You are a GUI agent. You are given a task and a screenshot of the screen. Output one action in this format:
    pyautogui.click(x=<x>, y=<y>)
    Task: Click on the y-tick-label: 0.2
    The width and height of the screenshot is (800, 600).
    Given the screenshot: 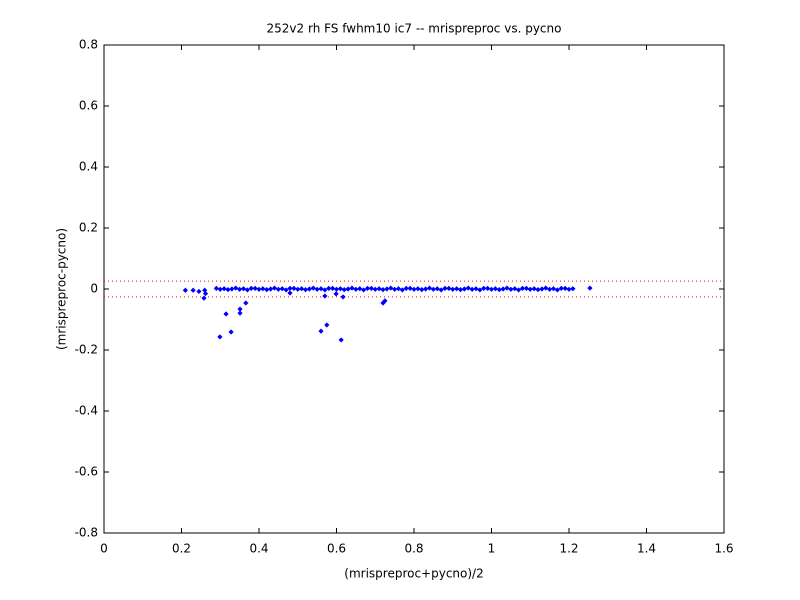 What is the action you would take?
    pyautogui.click(x=88, y=228)
    